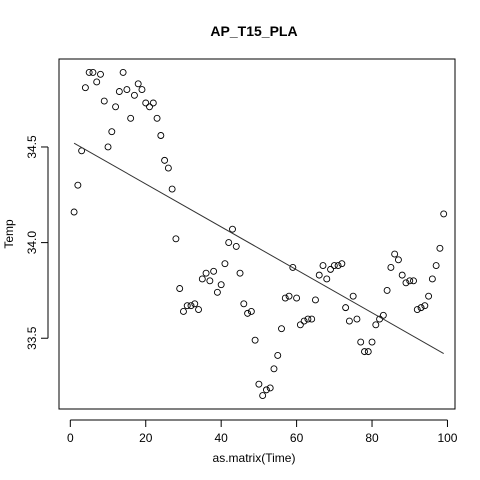  What do you see at coordinates (254, 458) in the screenshot?
I see `x-axis-label: as.matrix(Time)` at bounding box center [254, 458].